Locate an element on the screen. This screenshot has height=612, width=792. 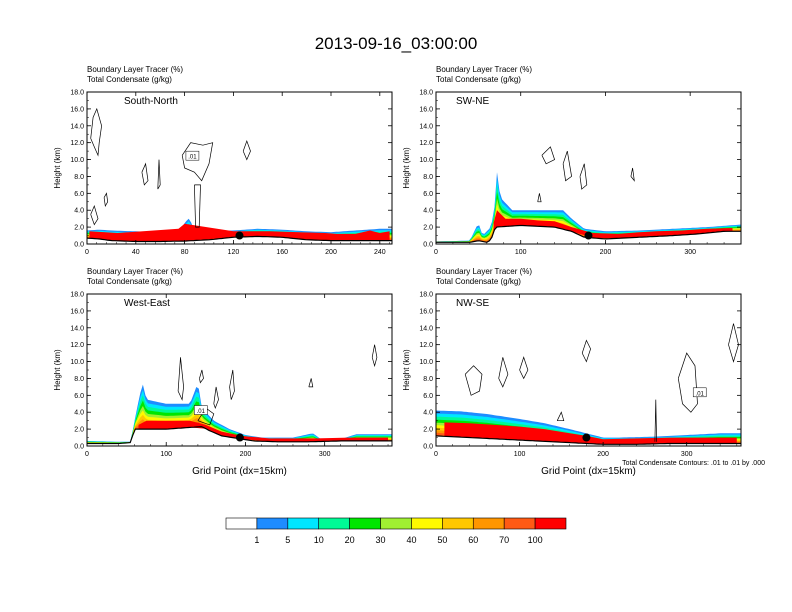
x-tick-label: 160 is located at coordinates (282, 252).